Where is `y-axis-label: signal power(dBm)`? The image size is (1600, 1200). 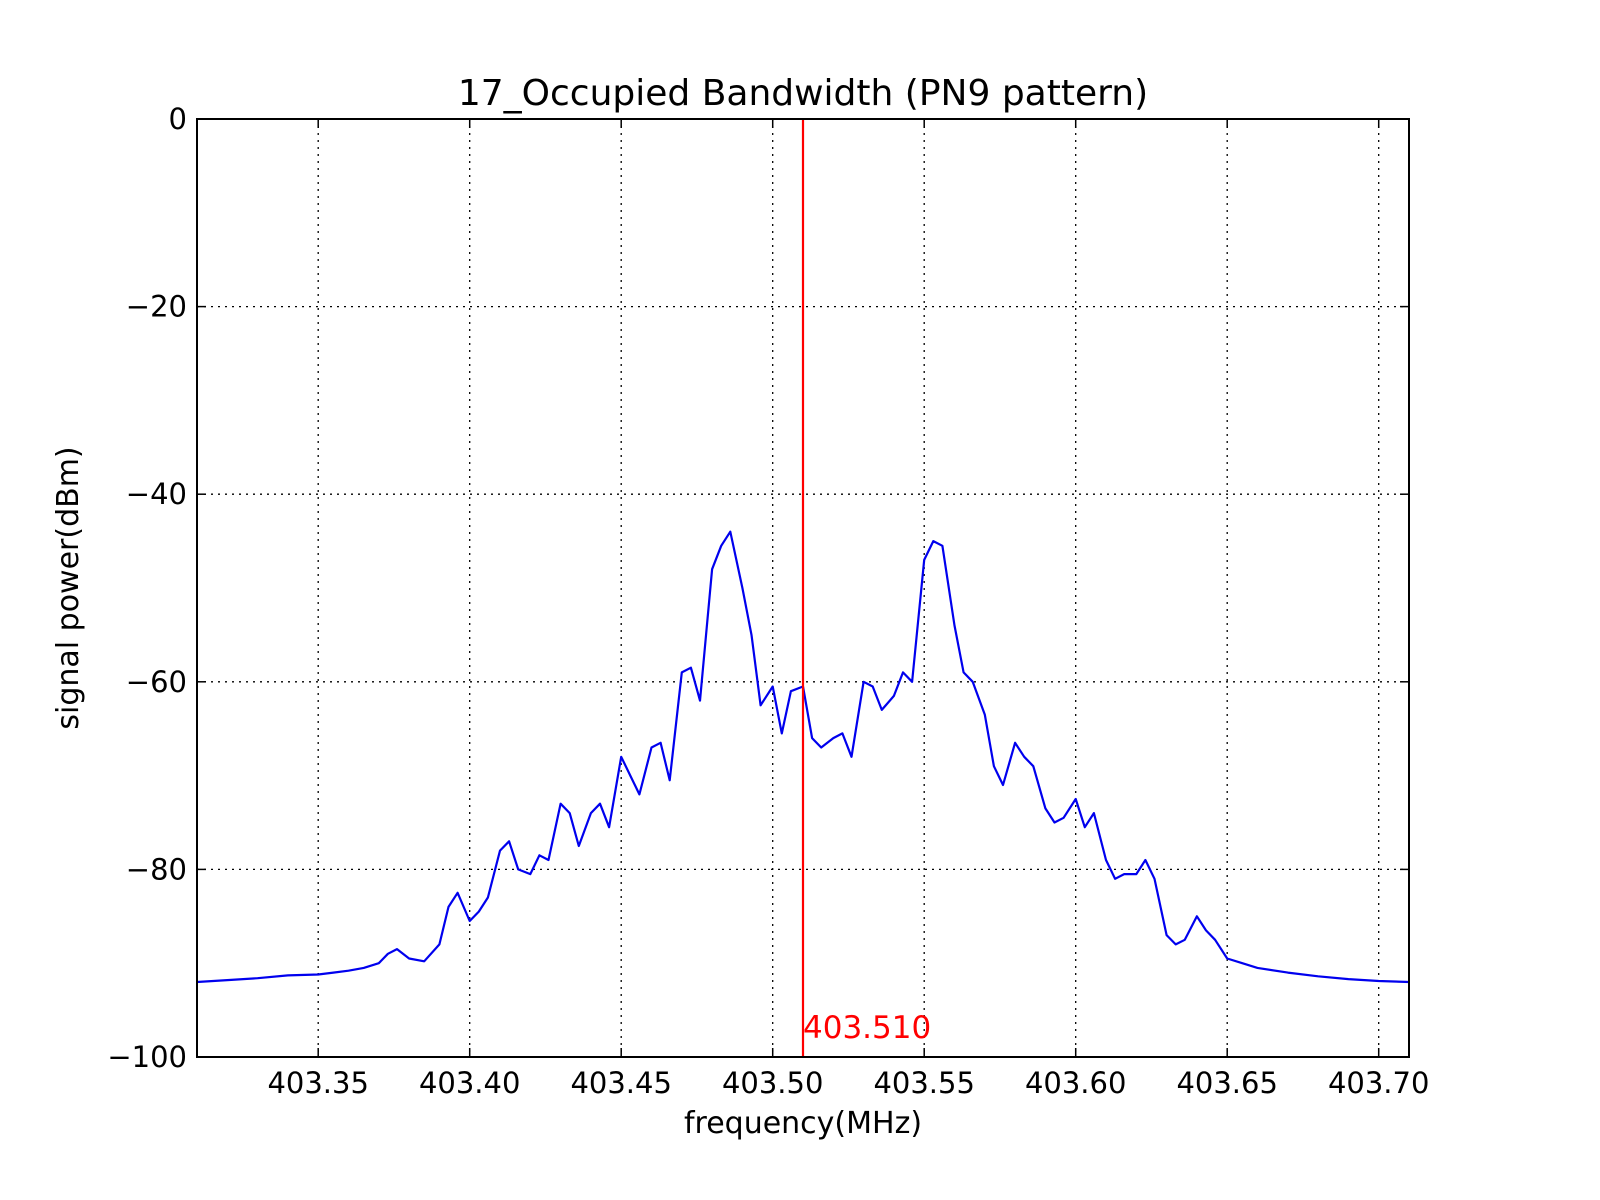
y-axis-label: signal power(dBm) is located at coordinates (68, 587).